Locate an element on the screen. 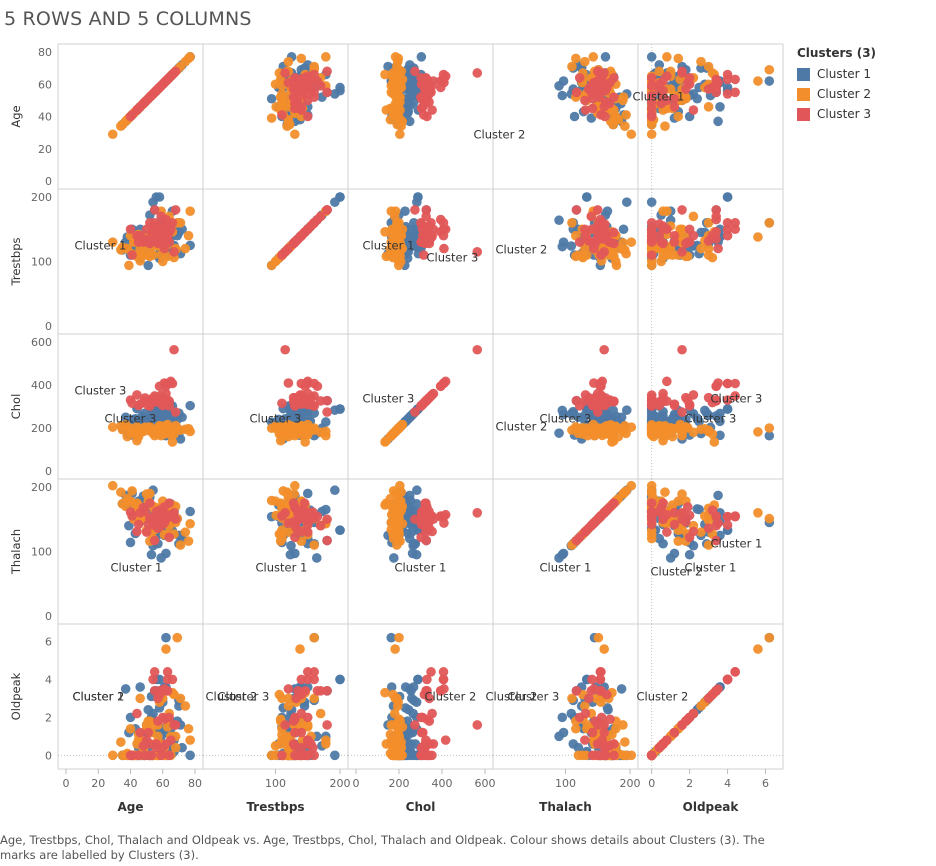  legend-item-cluster-1: Cluster 1 is located at coordinates (836, 74).